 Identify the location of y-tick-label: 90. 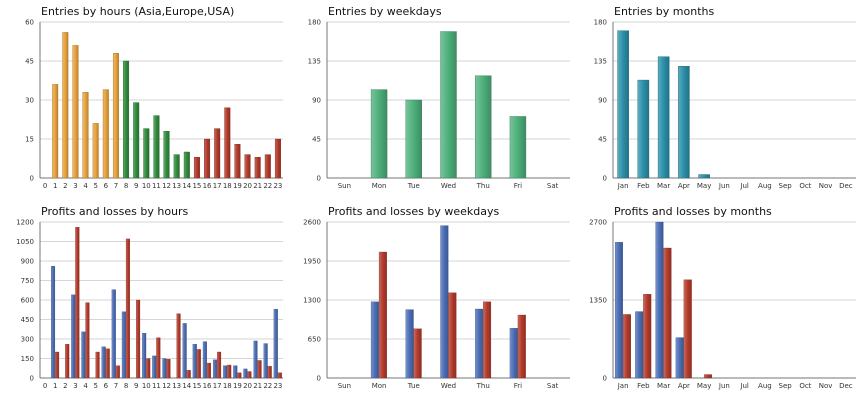
(602, 101).